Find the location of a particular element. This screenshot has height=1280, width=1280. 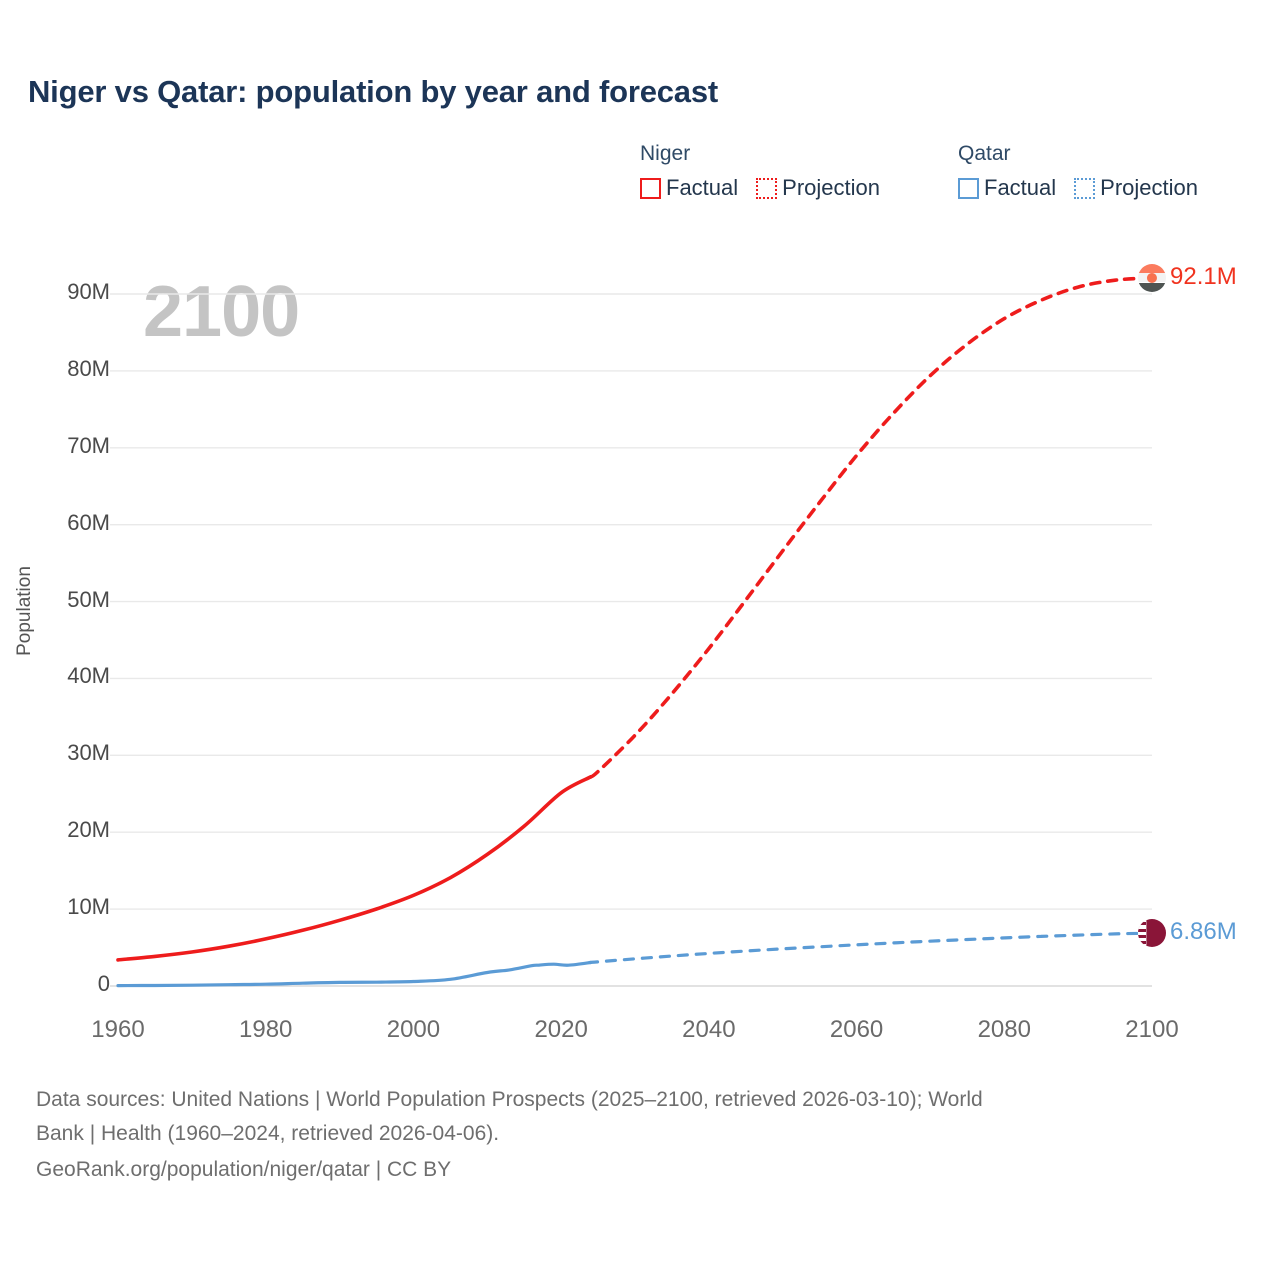

year-watermark: 2100 is located at coordinates (221, 312).